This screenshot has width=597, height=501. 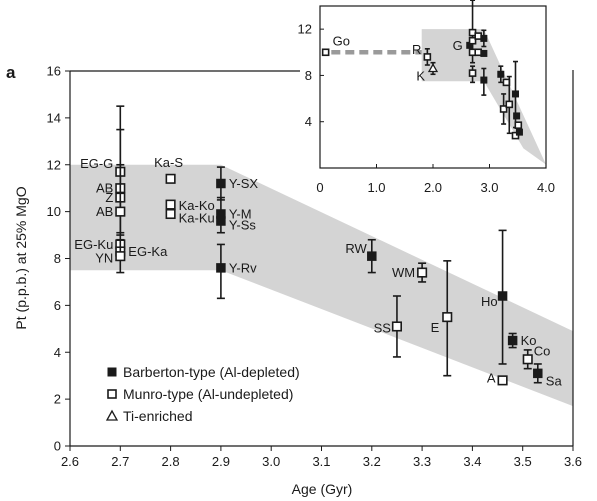 I want to click on y-tick-label: 10, so click(x=54, y=211).